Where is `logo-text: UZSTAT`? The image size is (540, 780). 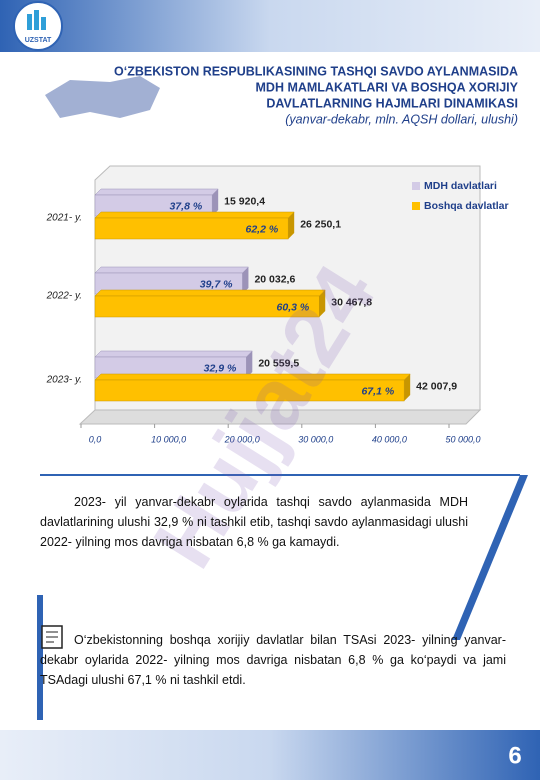
logo-text: UZSTAT is located at coordinates (38, 40).